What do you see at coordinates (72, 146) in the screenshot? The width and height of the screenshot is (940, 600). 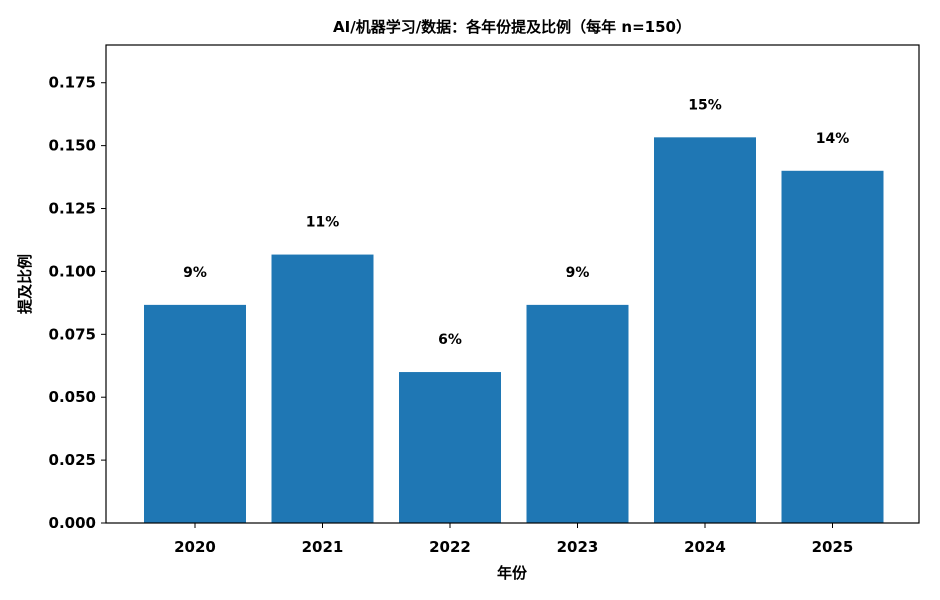 I see `y-tick-label-6: 0.150` at bounding box center [72, 146].